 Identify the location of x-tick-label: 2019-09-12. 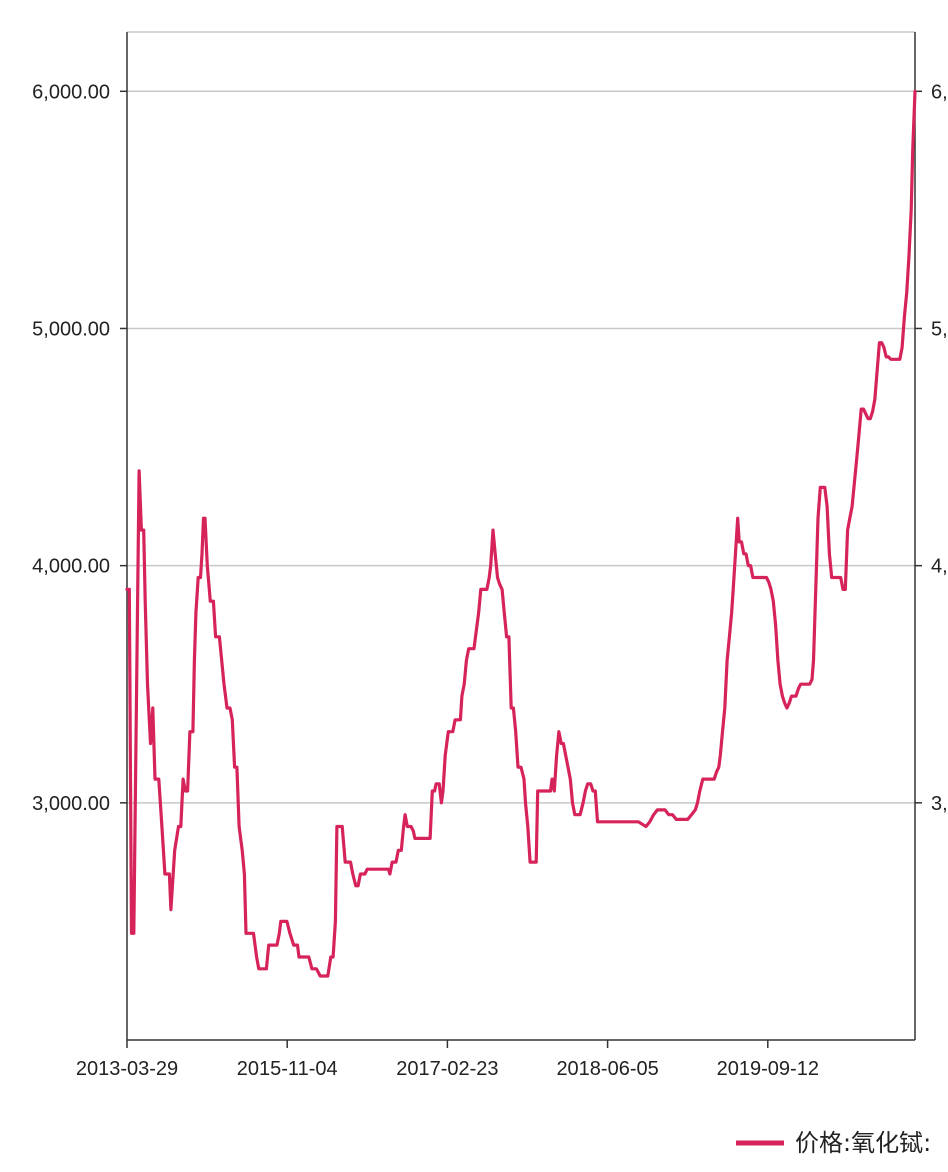
(768, 1069).